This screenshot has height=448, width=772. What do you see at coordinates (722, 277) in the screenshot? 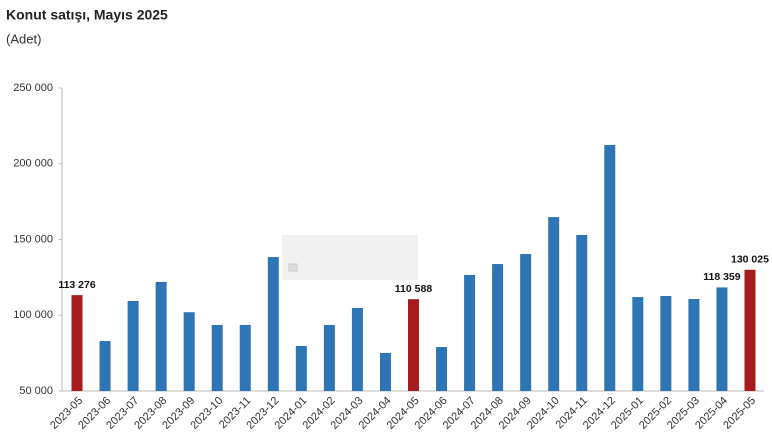
I see `value-label: 118 359` at bounding box center [722, 277].